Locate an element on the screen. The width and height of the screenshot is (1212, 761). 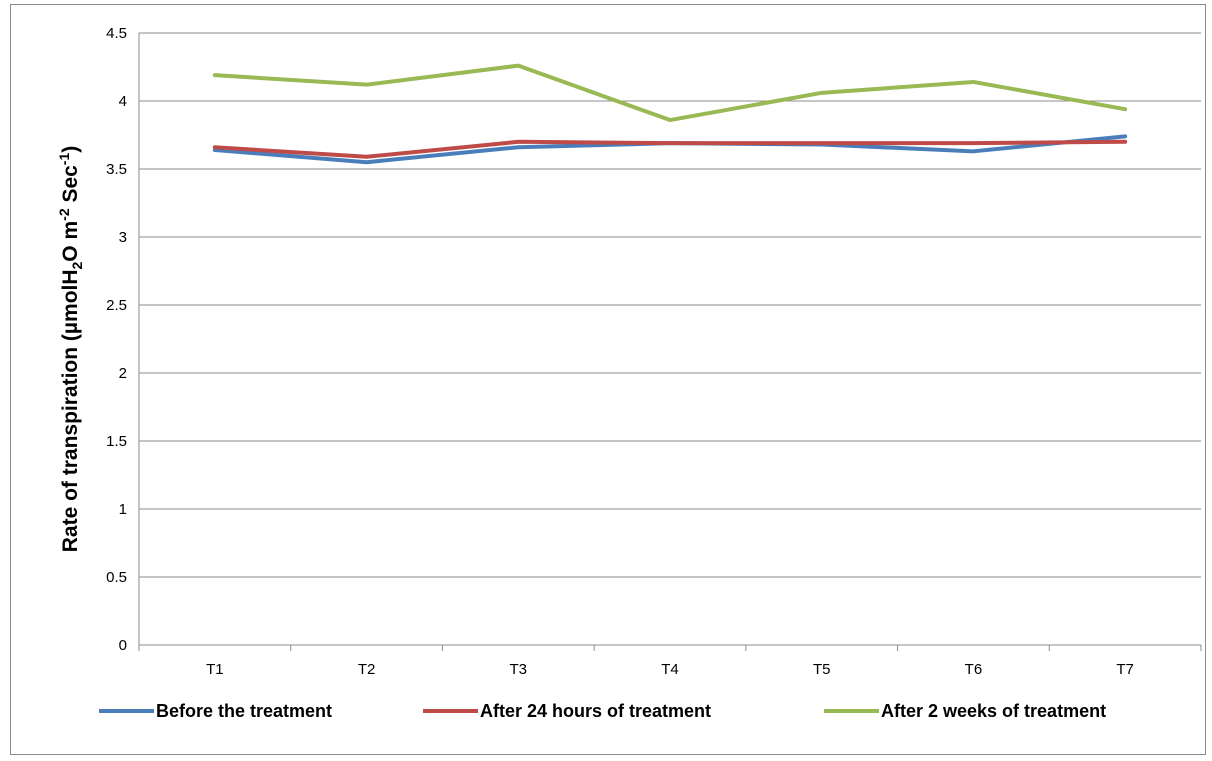
y-tick-label: 2 is located at coordinates (123, 373).